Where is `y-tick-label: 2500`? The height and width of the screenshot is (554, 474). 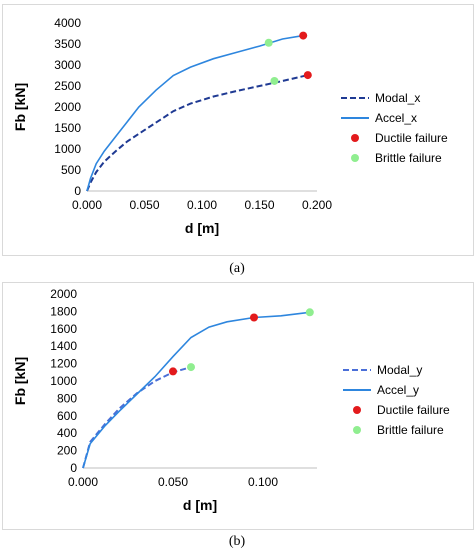 y-tick-label: 2500 is located at coordinates (67, 86).